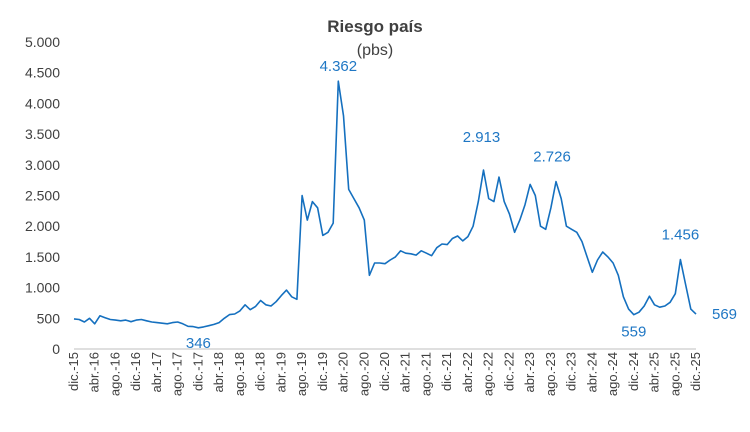  What do you see at coordinates (363, 374) in the screenshot?
I see `x-tick-label: ago.-20` at bounding box center [363, 374].